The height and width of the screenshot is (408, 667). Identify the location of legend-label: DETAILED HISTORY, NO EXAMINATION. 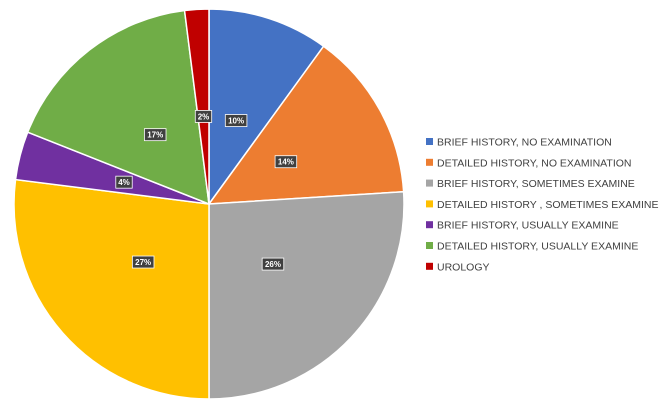
(534, 163).